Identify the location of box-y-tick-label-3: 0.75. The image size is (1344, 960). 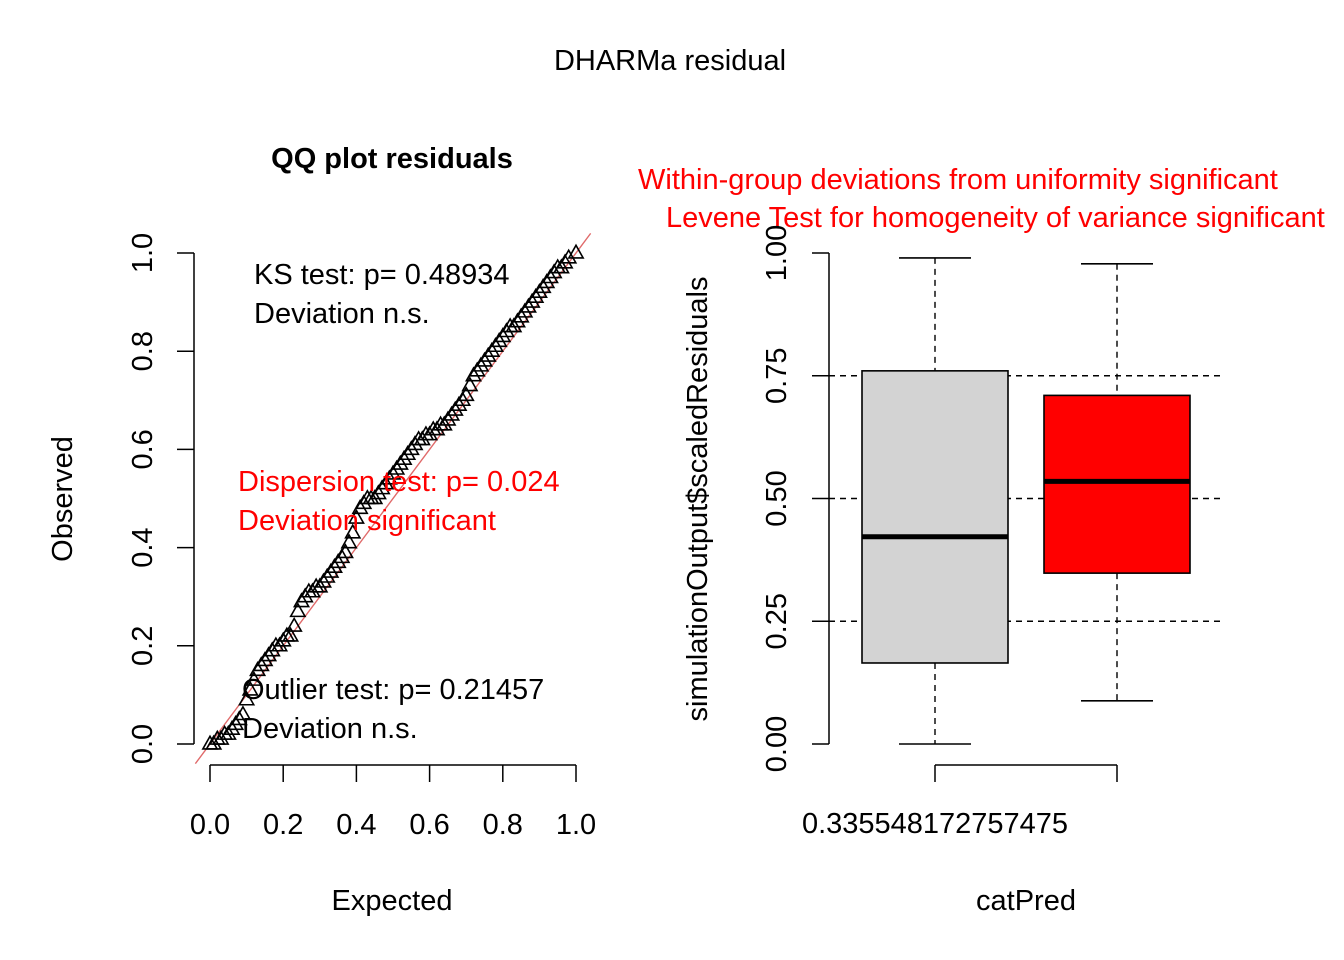
(777, 376).